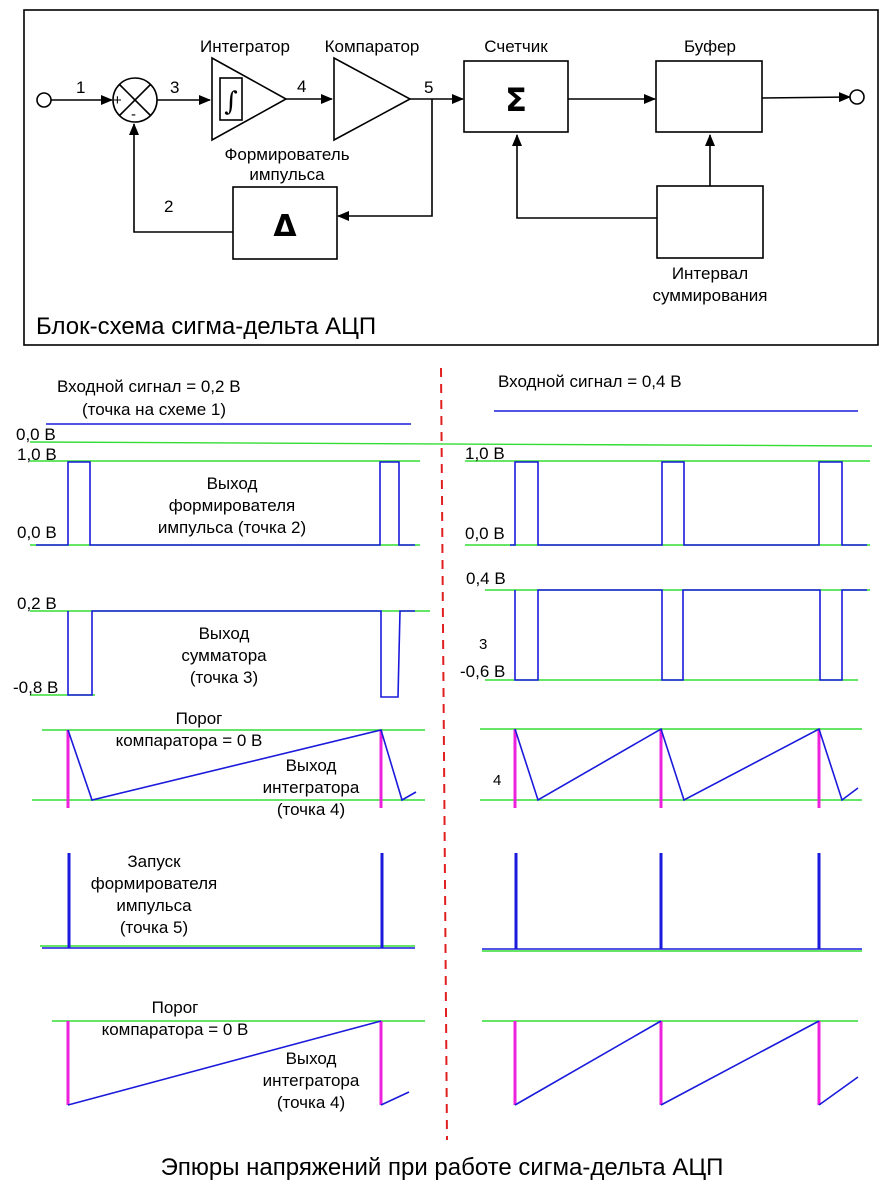 The width and height of the screenshot is (884, 1200). Describe the element at coordinates (482, 671) in the screenshot. I see `right-adder-low-level: -0,6 В` at that location.